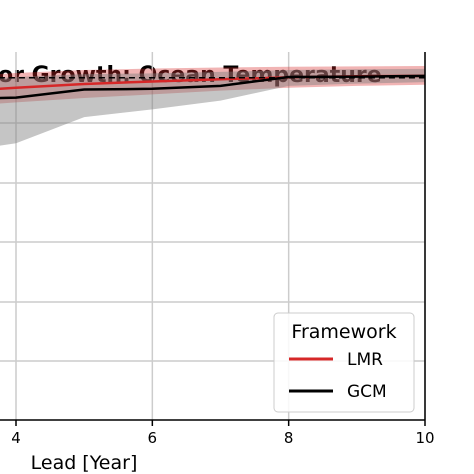  What do you see at coordinates (16, 438) in the screenshot?
I see `x-tick-label: 4` at bounding box center [16, 438].